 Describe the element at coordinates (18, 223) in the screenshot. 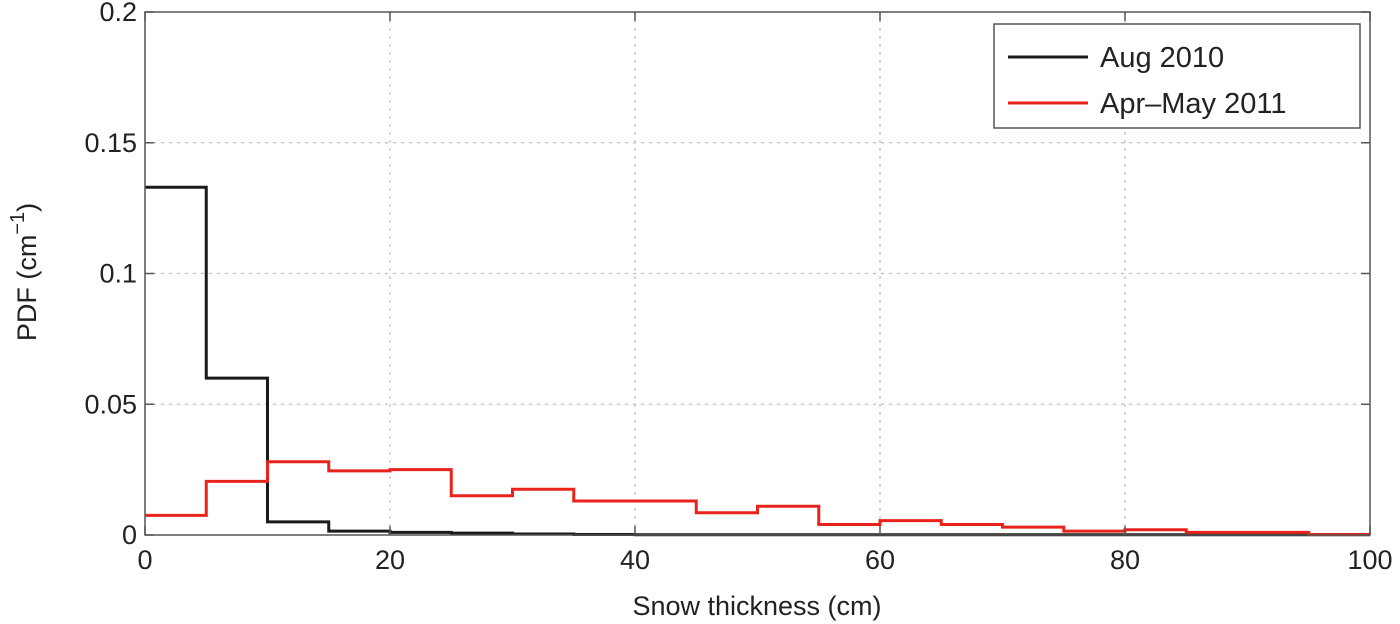

I see `y-axis-label-exponent: −1` at that location.